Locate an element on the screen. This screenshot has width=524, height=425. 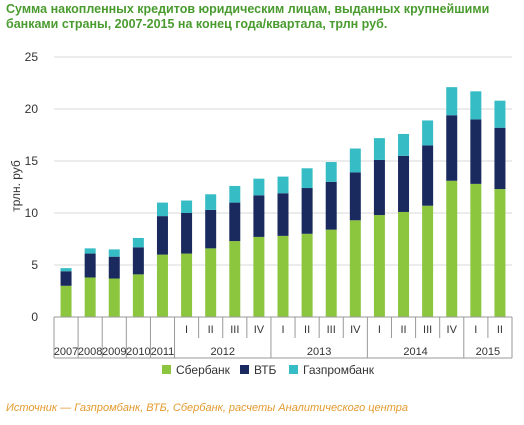
x-tick-label: 2011 is located at coordinates (163, 352).